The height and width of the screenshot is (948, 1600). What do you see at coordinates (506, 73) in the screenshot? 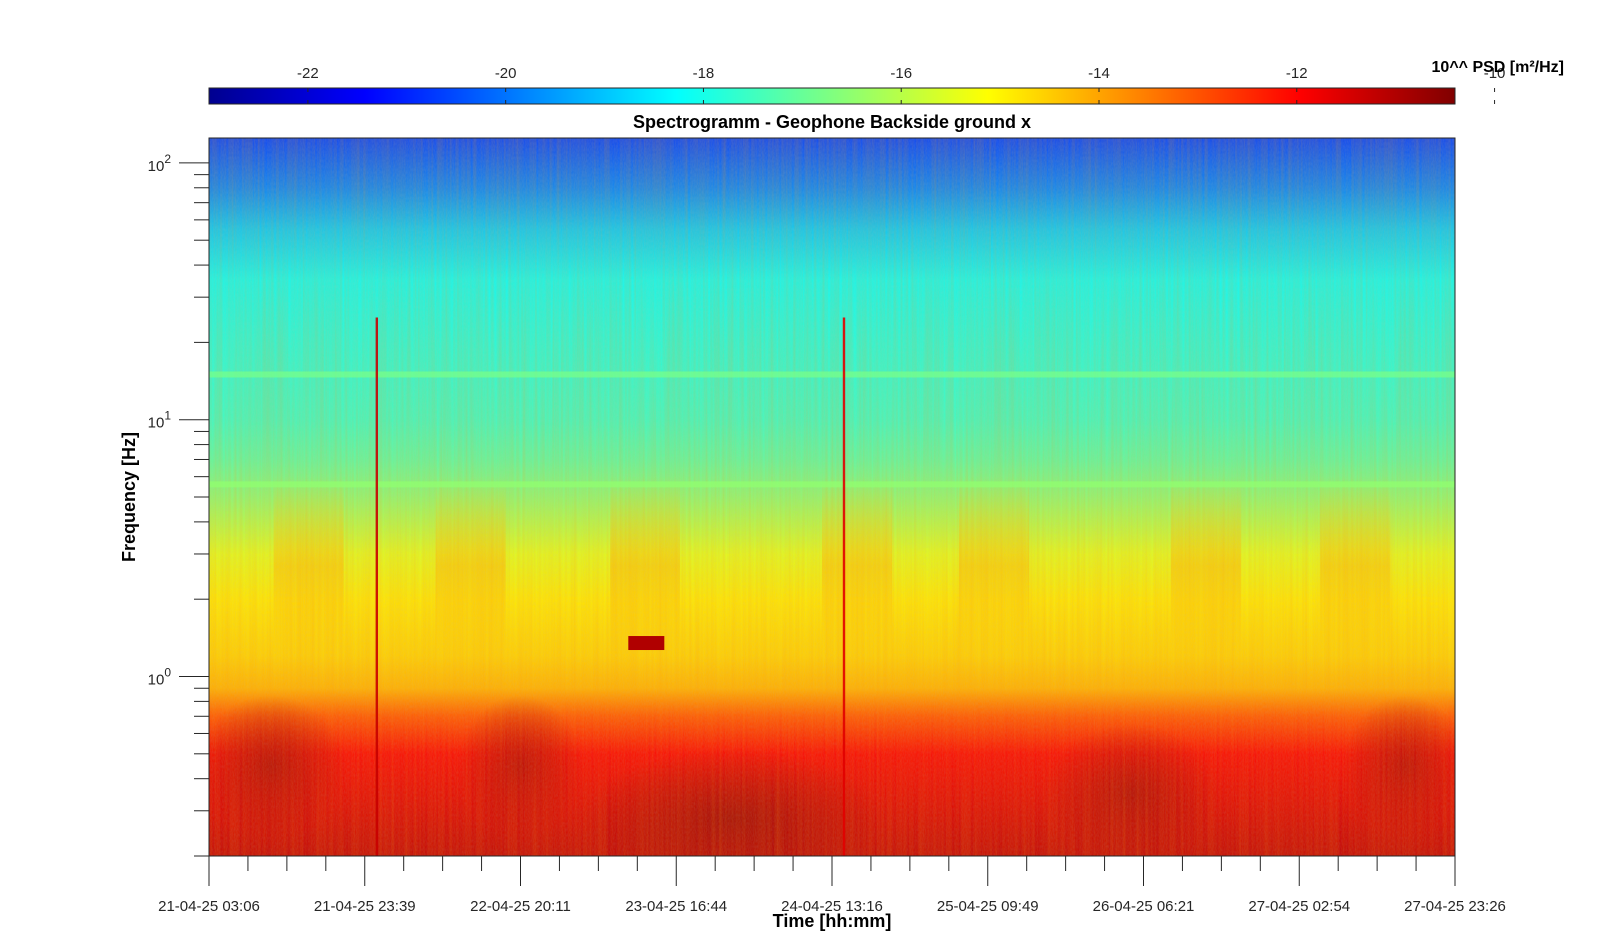
I see `colorbar-tick-label: -20` at bounding box center [506, 73].